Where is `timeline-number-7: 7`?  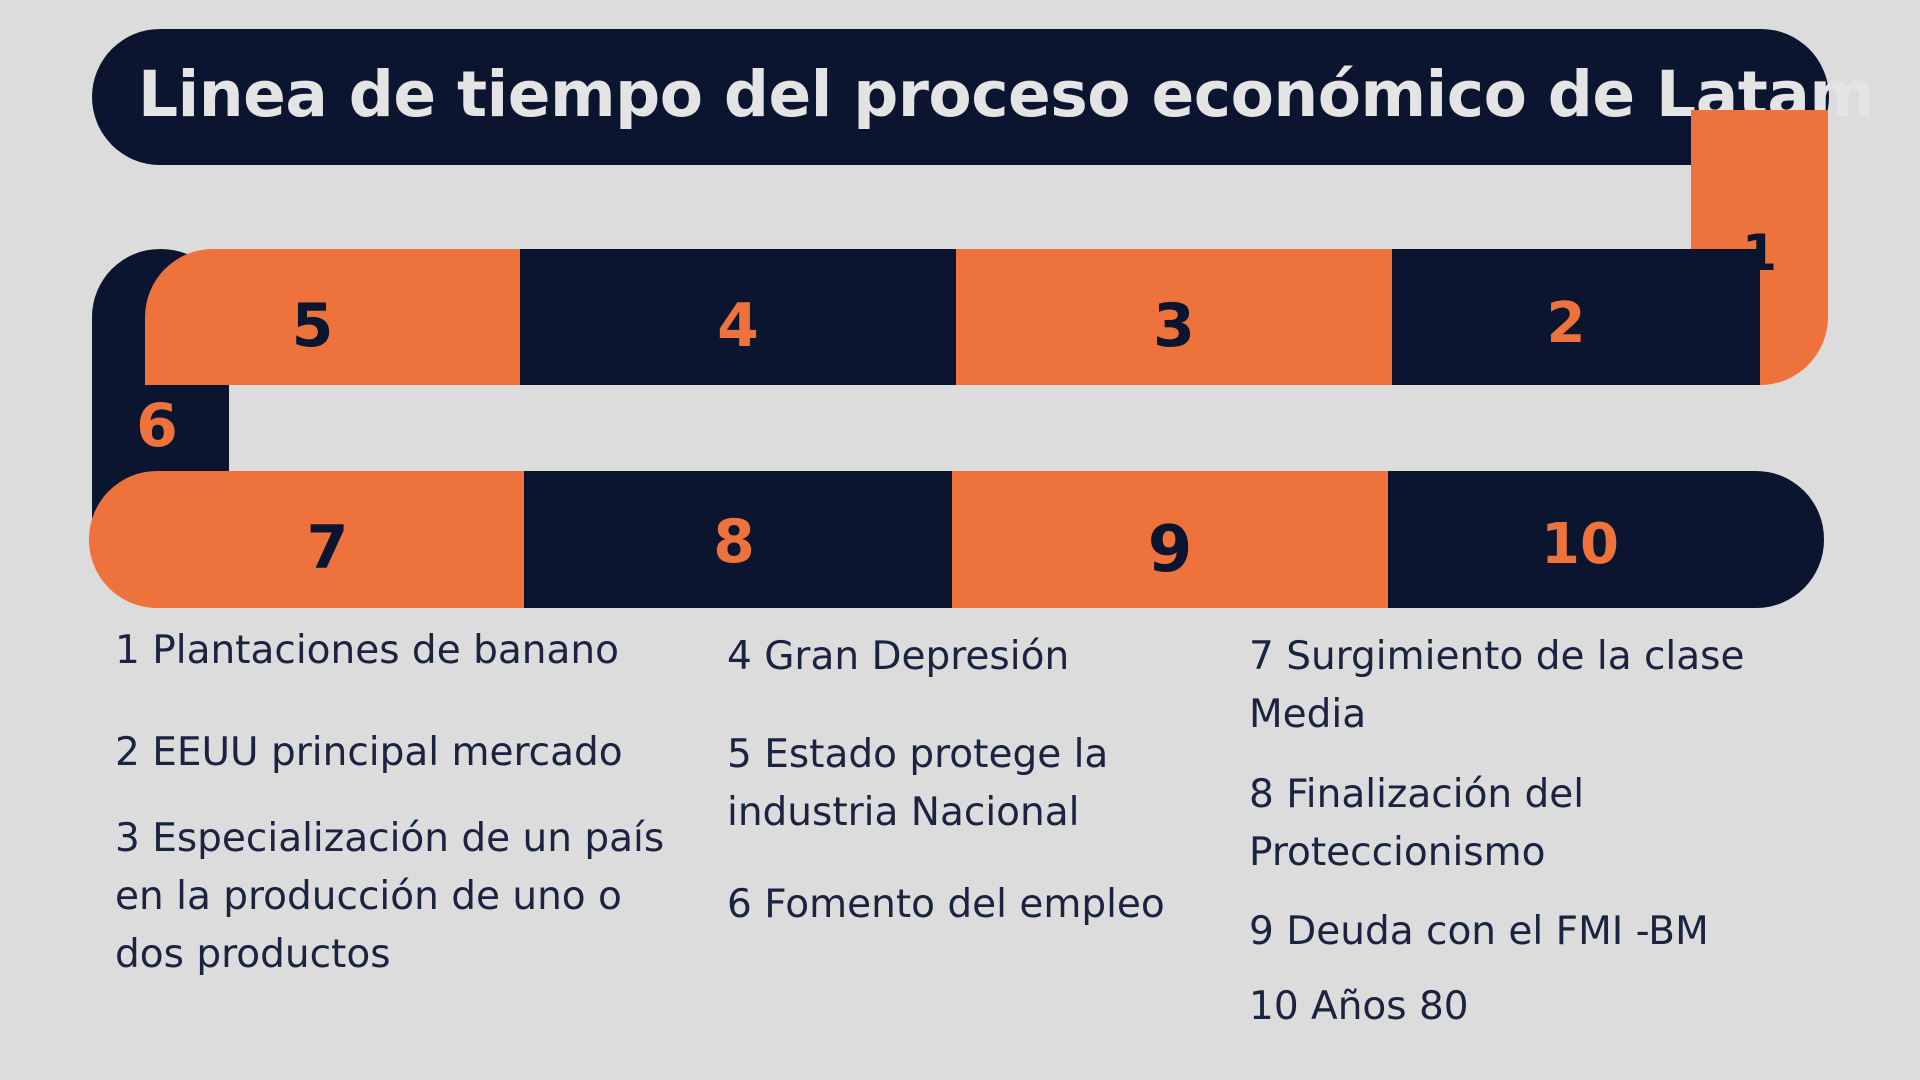
timeline-number-7: 7 is located at coordinates (327, 548).